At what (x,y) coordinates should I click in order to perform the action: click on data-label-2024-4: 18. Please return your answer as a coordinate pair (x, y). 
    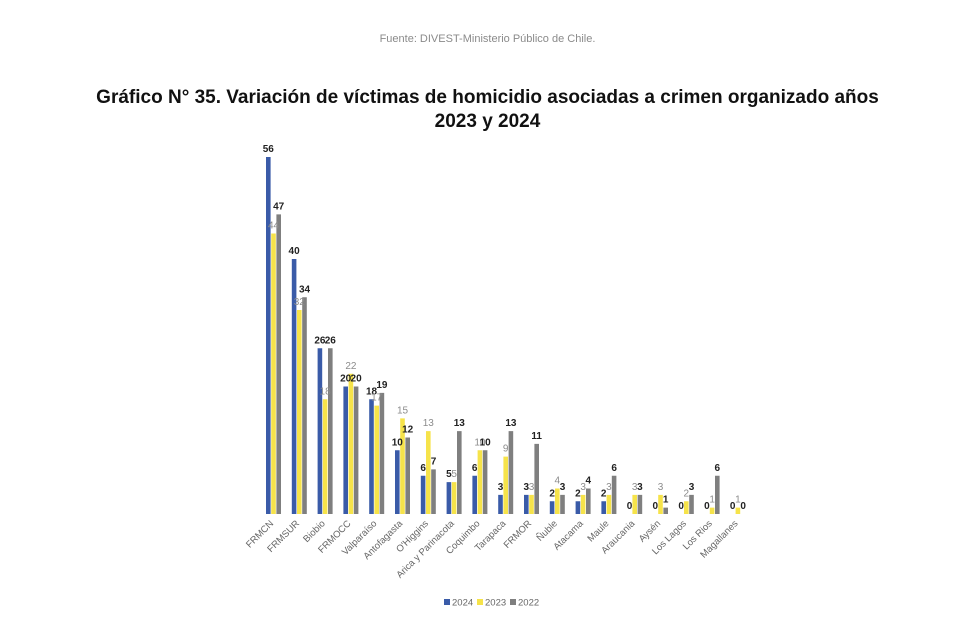
    Looking at the image, I should click on (372, 391).